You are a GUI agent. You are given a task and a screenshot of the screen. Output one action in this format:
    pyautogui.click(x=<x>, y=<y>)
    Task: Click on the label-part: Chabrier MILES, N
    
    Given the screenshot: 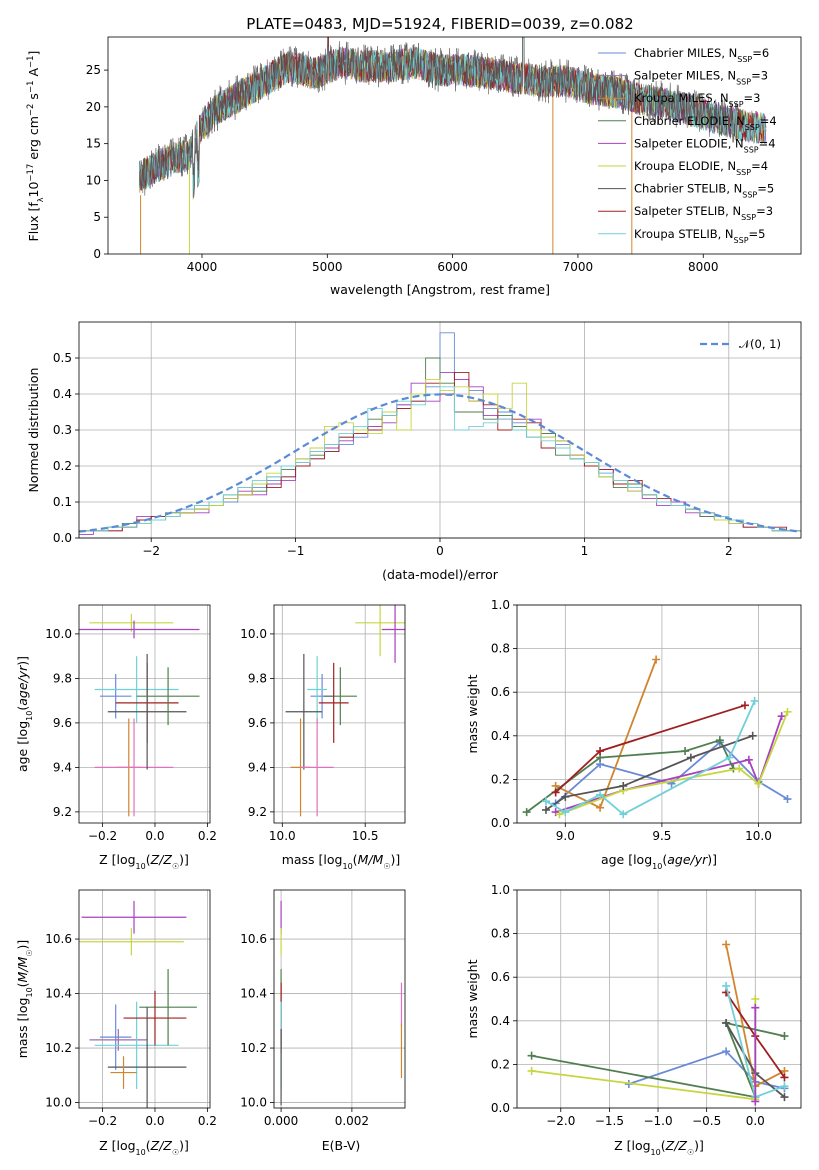 What is the action you would take?
    pyautogui.click(x=685, y=53)
    